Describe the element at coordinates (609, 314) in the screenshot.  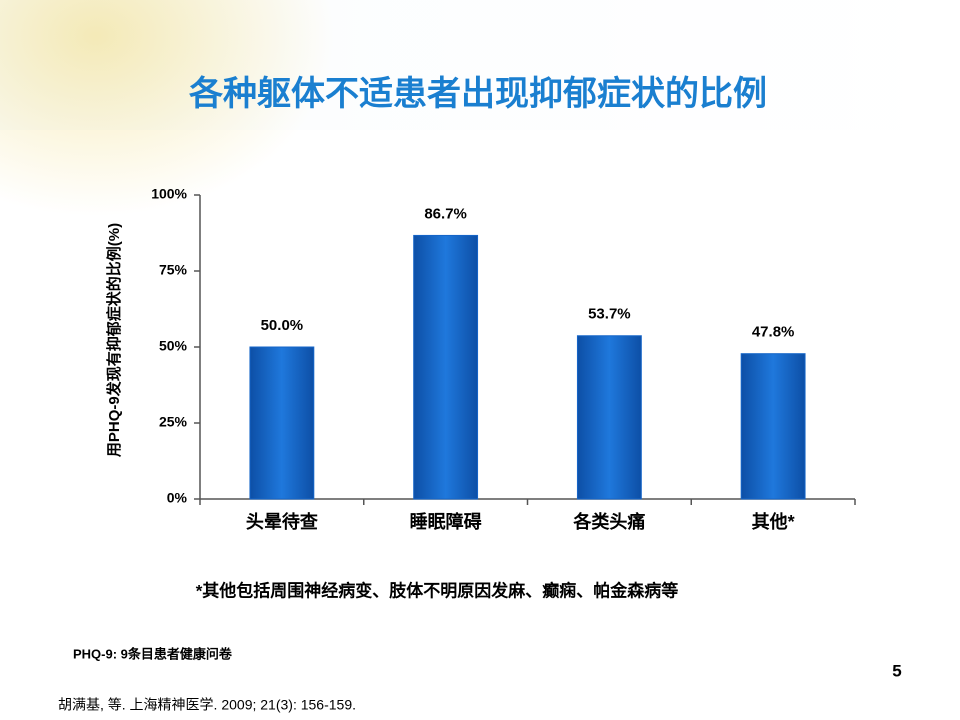
I see `value-label: 53.7%` at that location.